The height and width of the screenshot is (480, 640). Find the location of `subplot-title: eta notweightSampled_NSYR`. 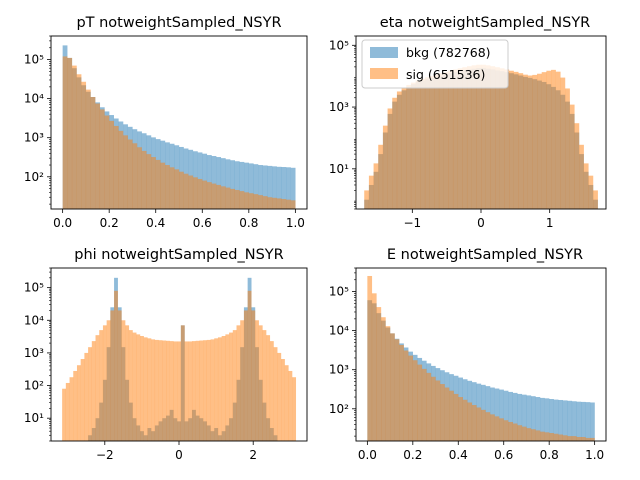

subplot-title: eta notweightSampled_NSYR is located at coordinates (485, 23).